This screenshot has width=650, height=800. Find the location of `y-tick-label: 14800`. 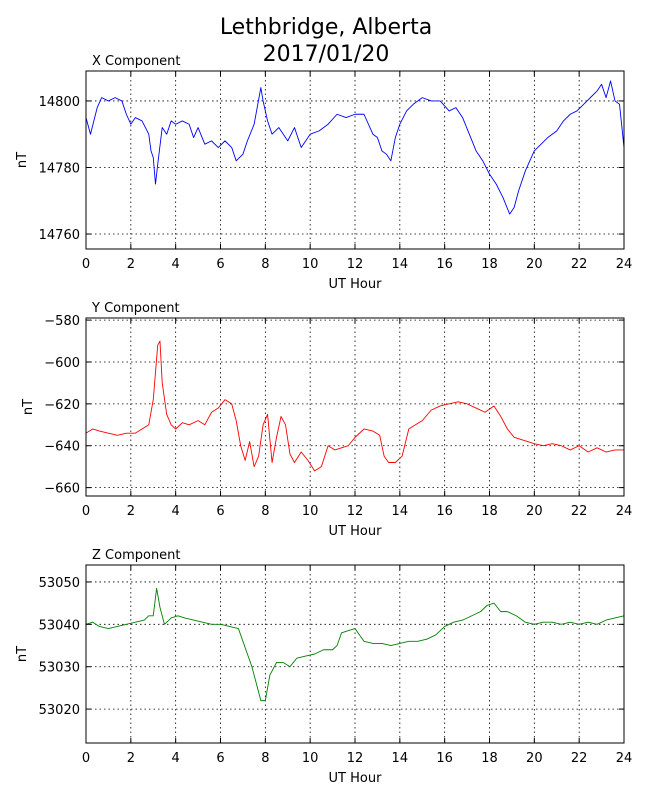

y-tick-label: 14800 is located at coordinates (59, 102).